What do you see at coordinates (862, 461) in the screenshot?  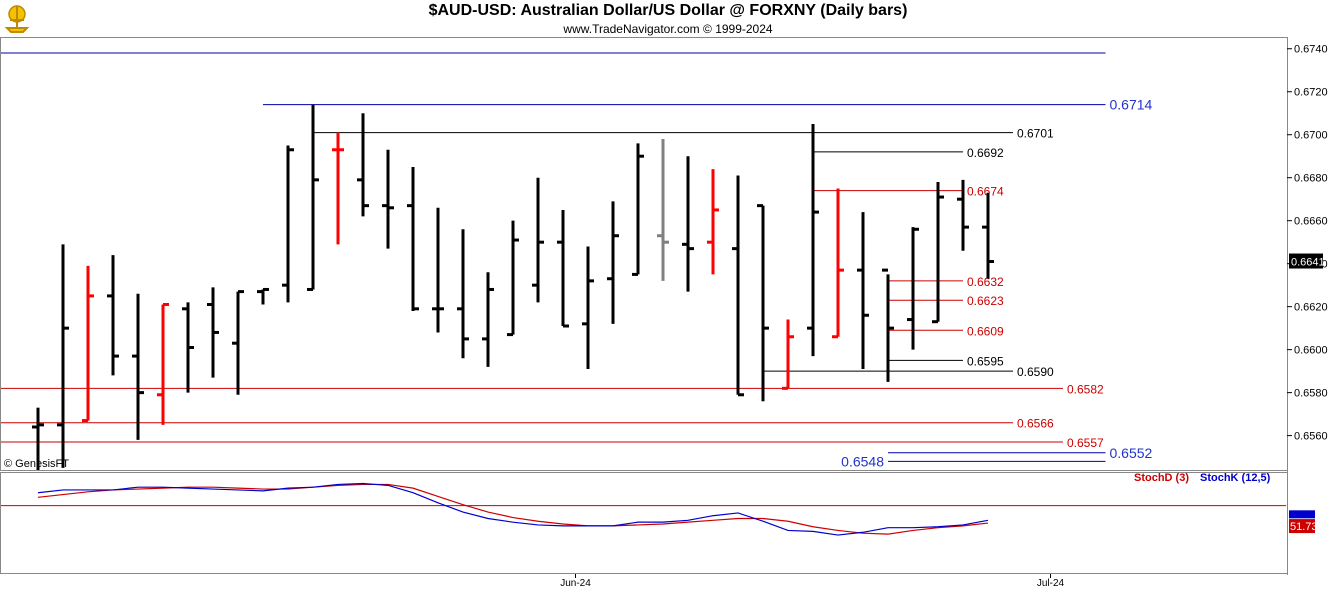 I see `level-label: 0.6548` at bounding box center [862, 461].